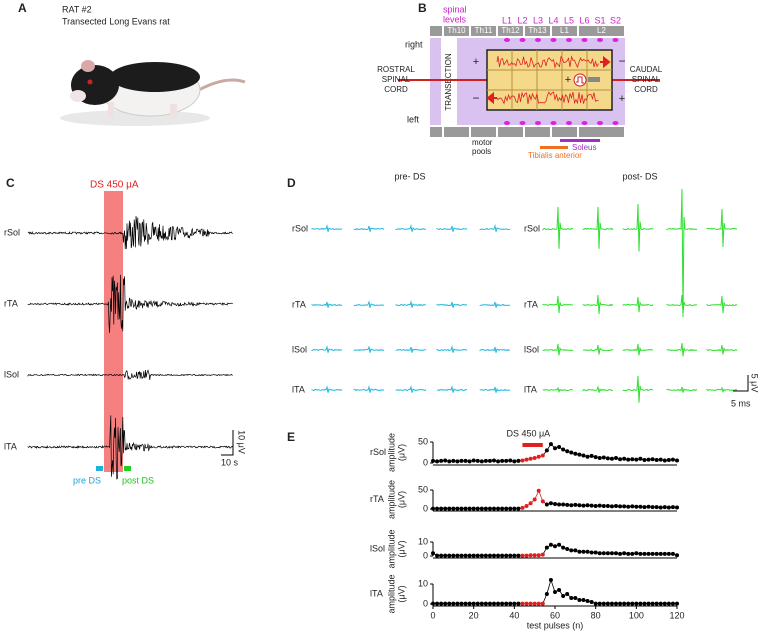 This screenshot has width=760, height=634. What do you see at coordinates (396, 89) in the screenshot?
I see `rostral-label: CORD` at bounding box center [396, 89].